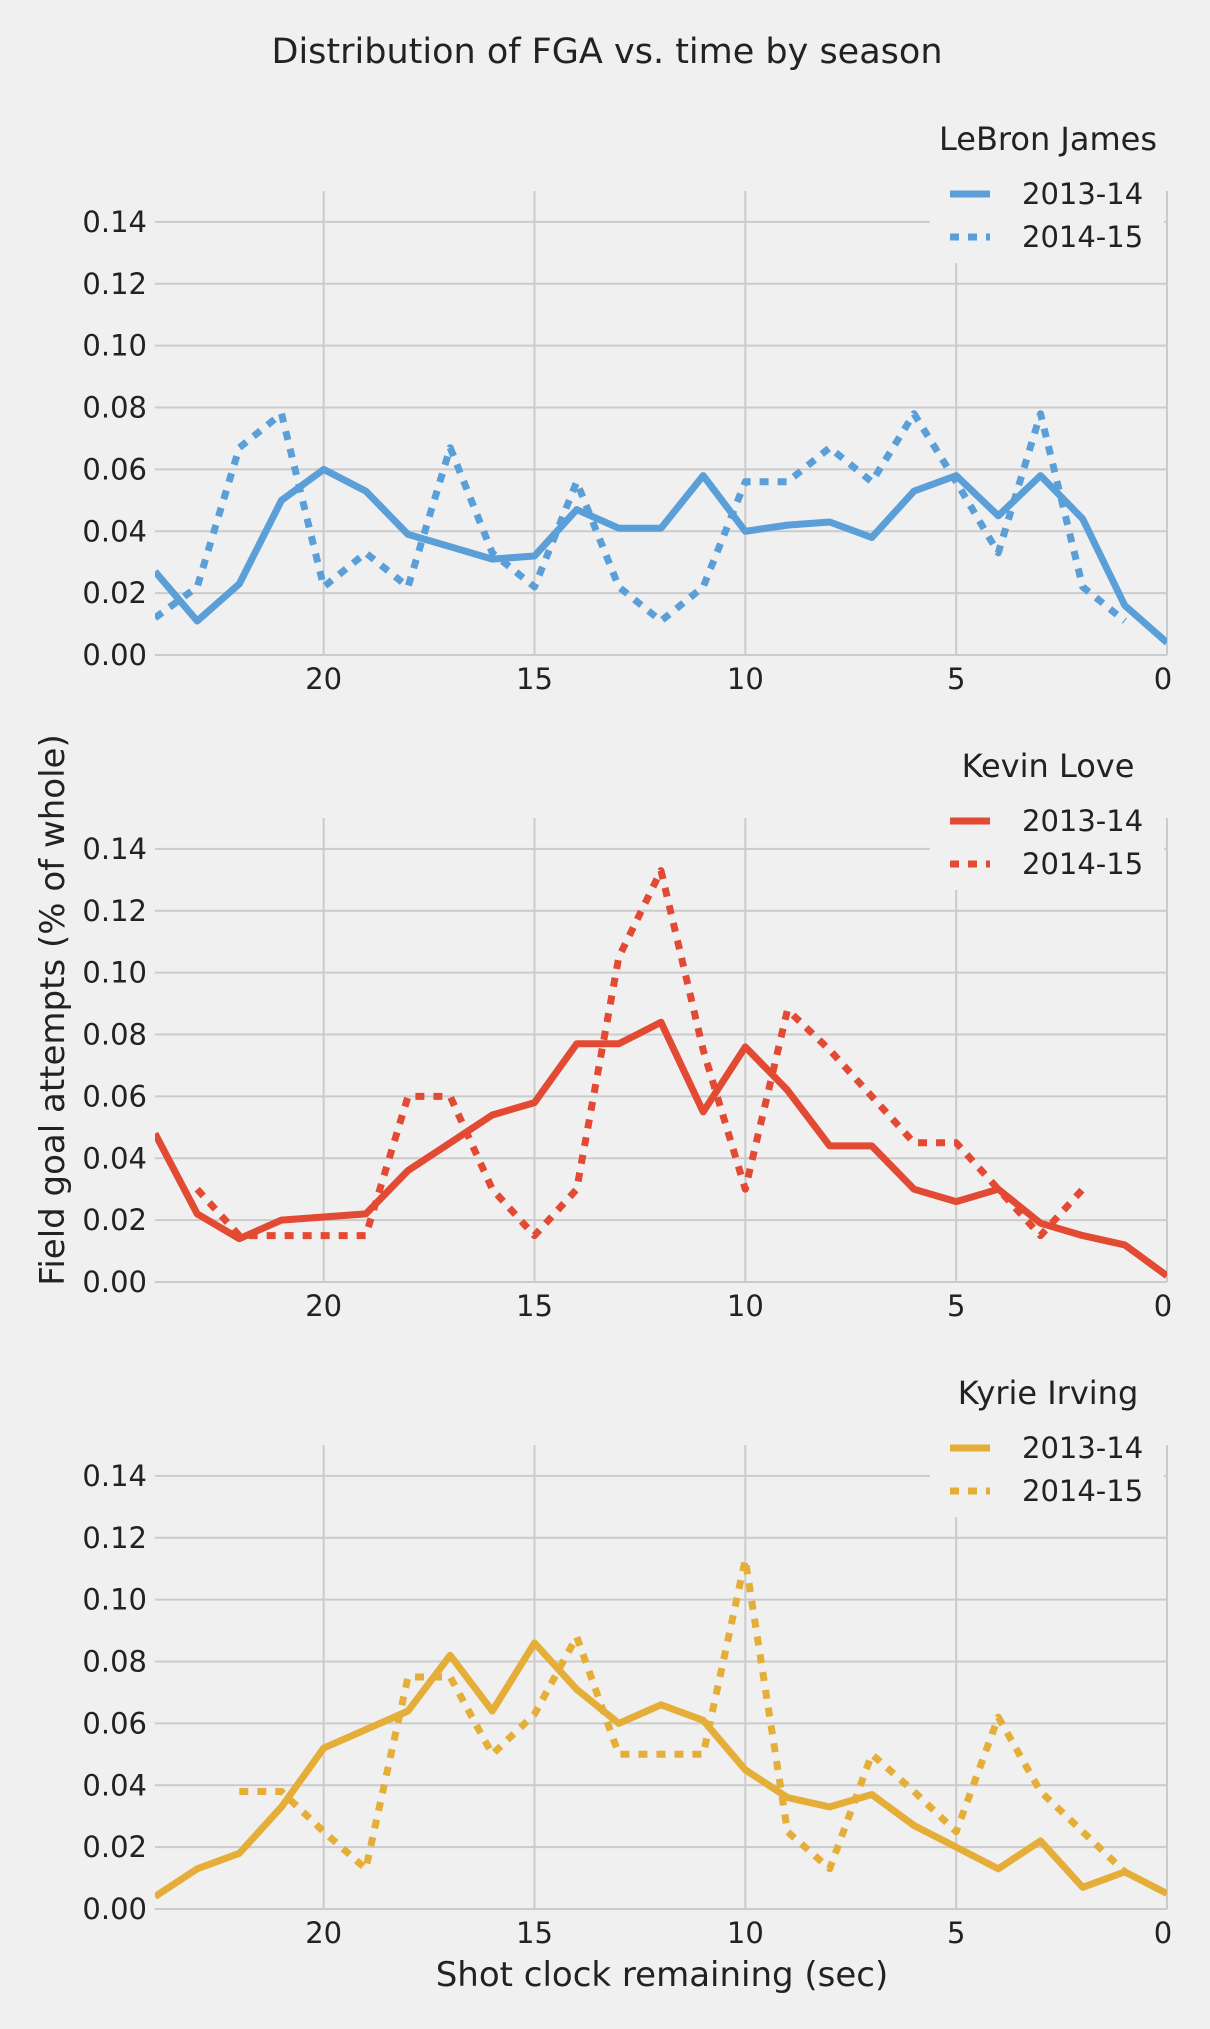 The width and height of the screenshot is (1210, 2029). I want to click on panel-title: Kevin Love, so click(1048, 766).